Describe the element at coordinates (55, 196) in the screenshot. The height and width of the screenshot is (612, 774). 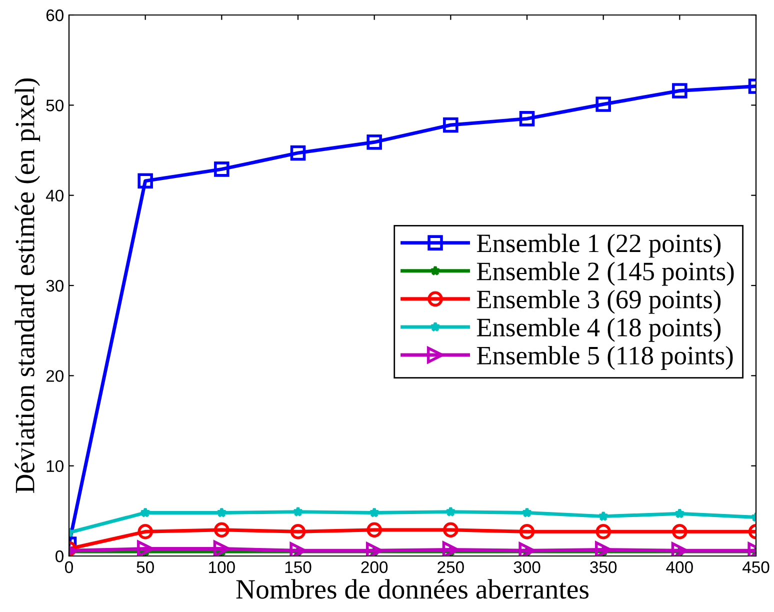
I see `y-tick-label: 40` at that location.